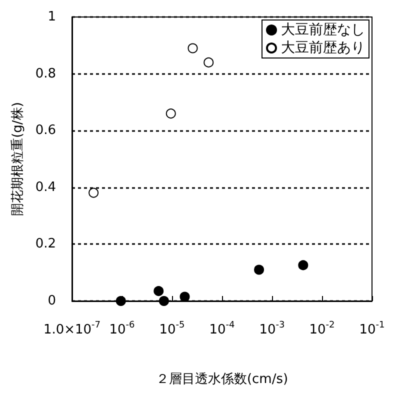  I want to click on y-tick-label: 0, so click(52, 301).